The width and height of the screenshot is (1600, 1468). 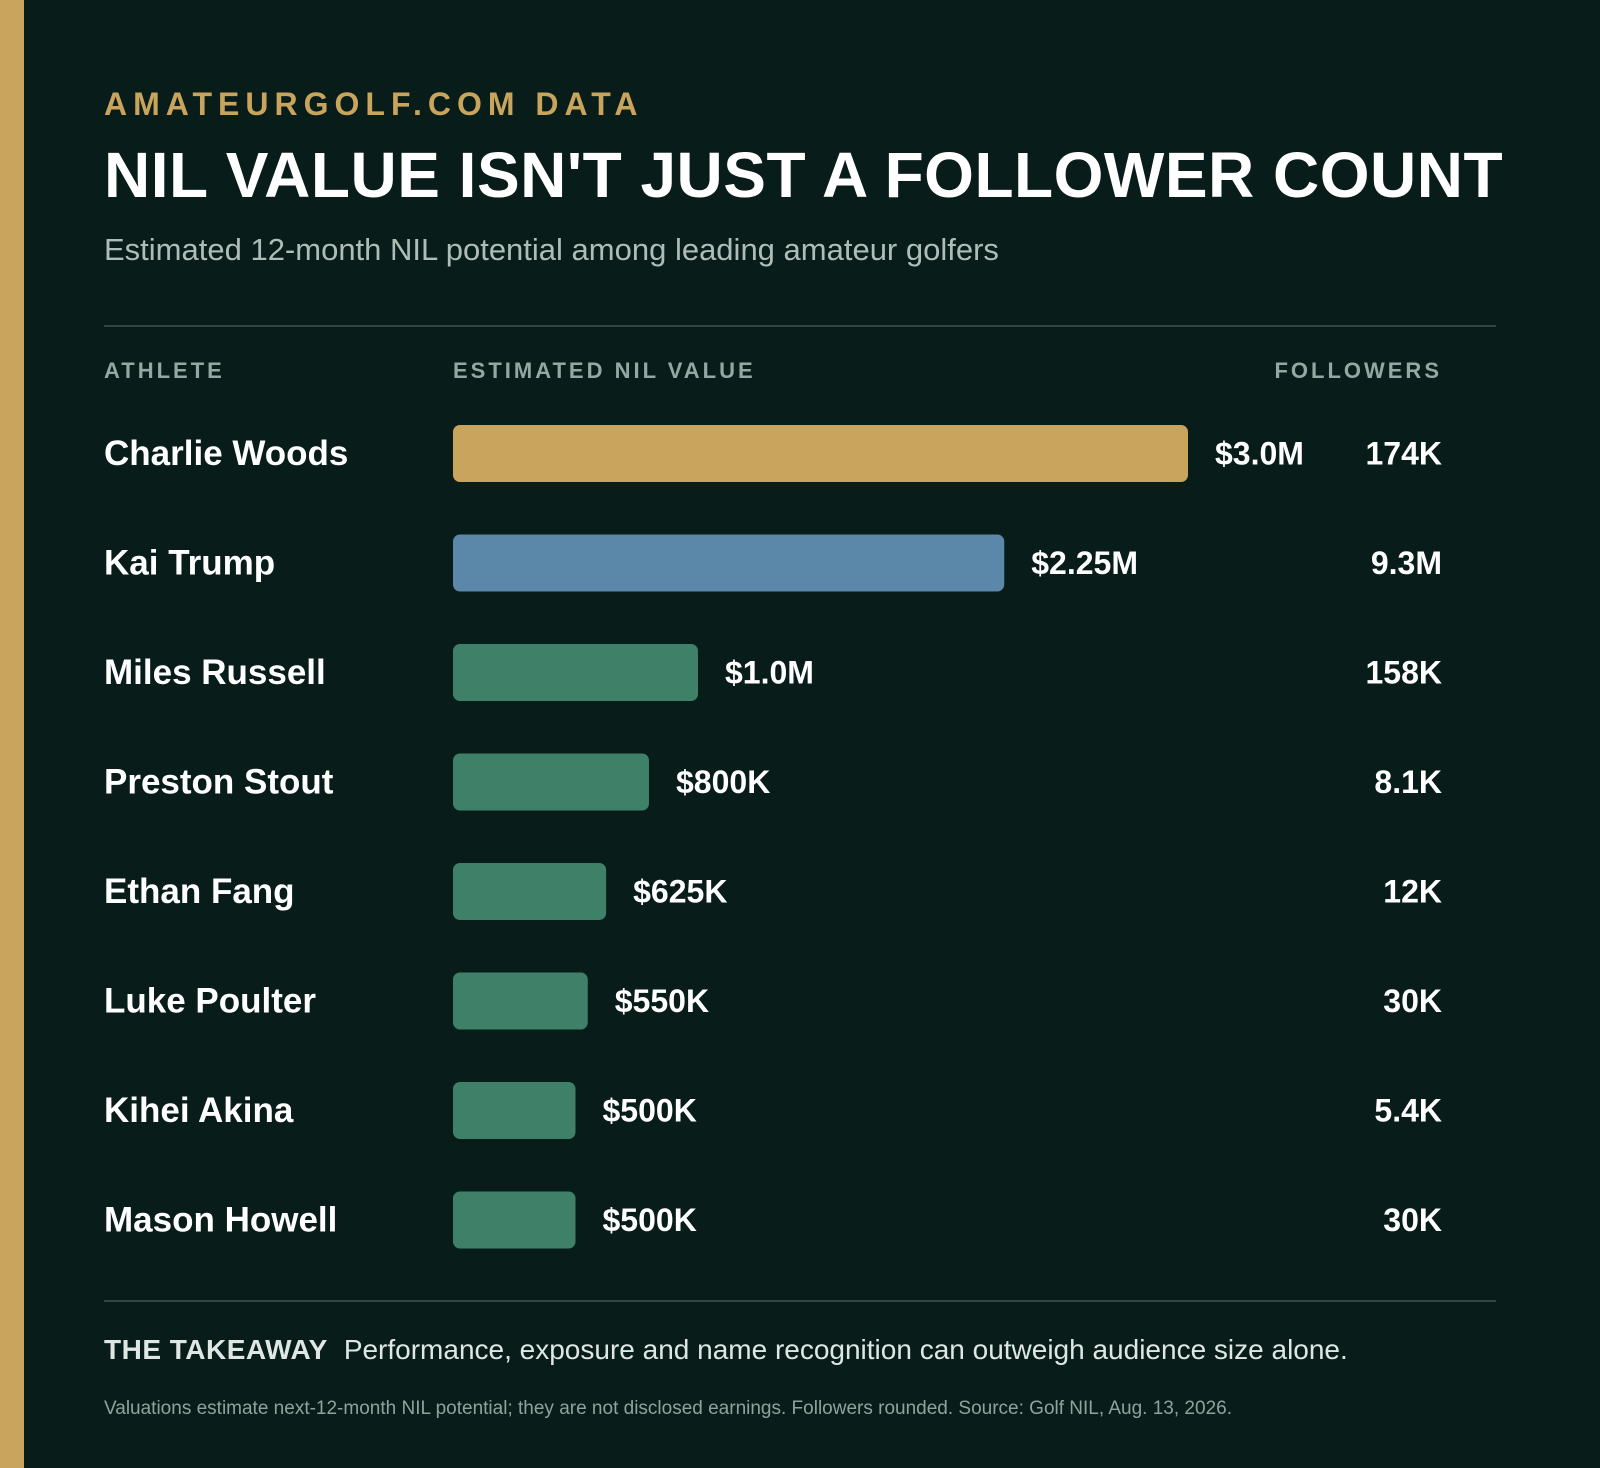 What do you see at coordinates (800, 326) in the screenshot?
I see `top-divider` at bounding box center [800, 326].